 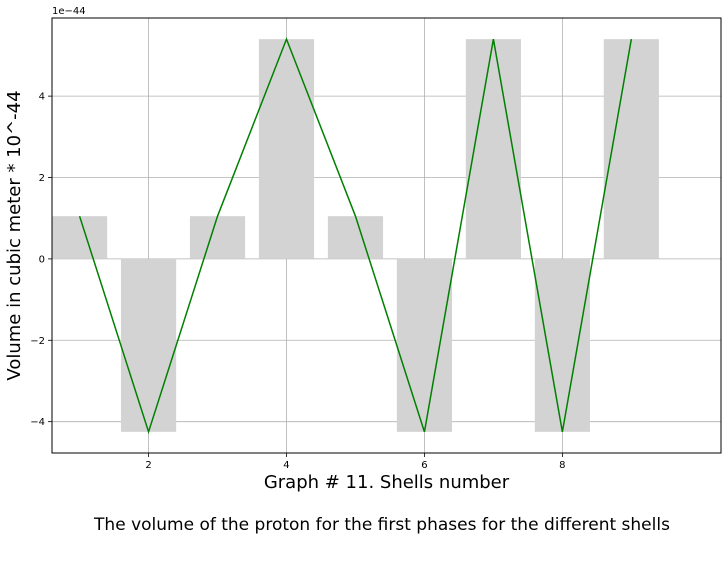 What do you see at coordinates (286, 465) in the screenshot?
I see `x-tick-label: 4` at bounding box center [286, 465].